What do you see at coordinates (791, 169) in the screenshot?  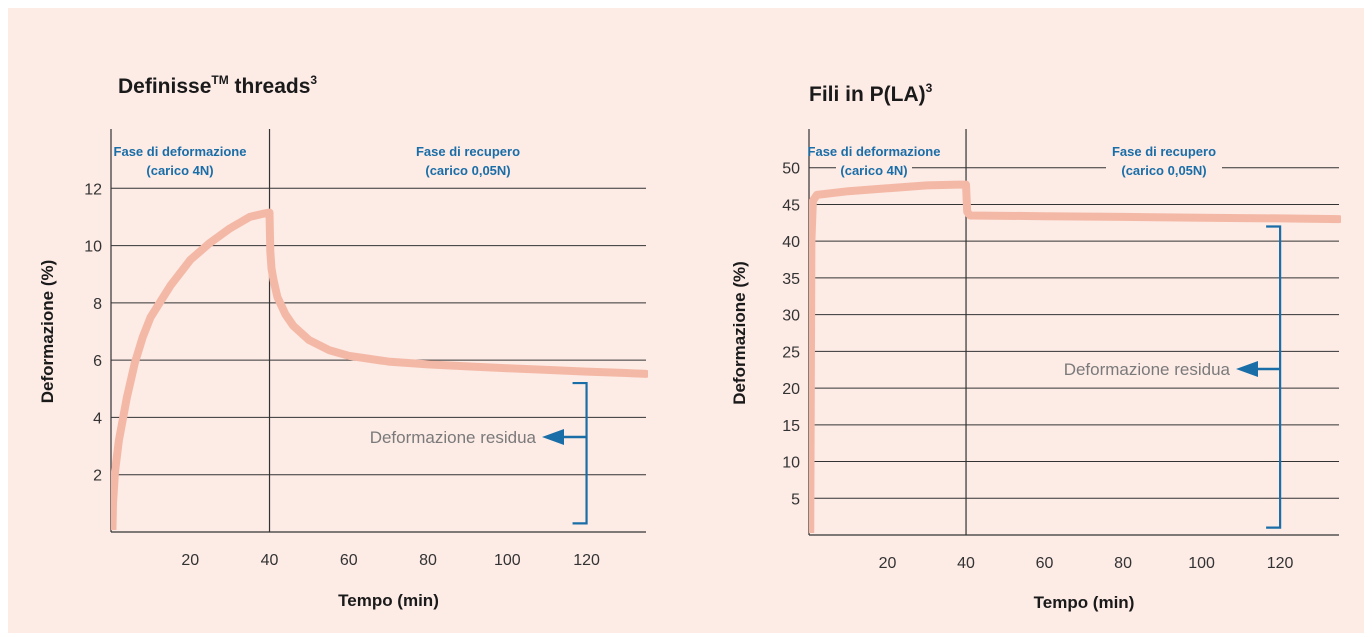 I see `y-tick-label: 50` at bounding box center [791, 169].